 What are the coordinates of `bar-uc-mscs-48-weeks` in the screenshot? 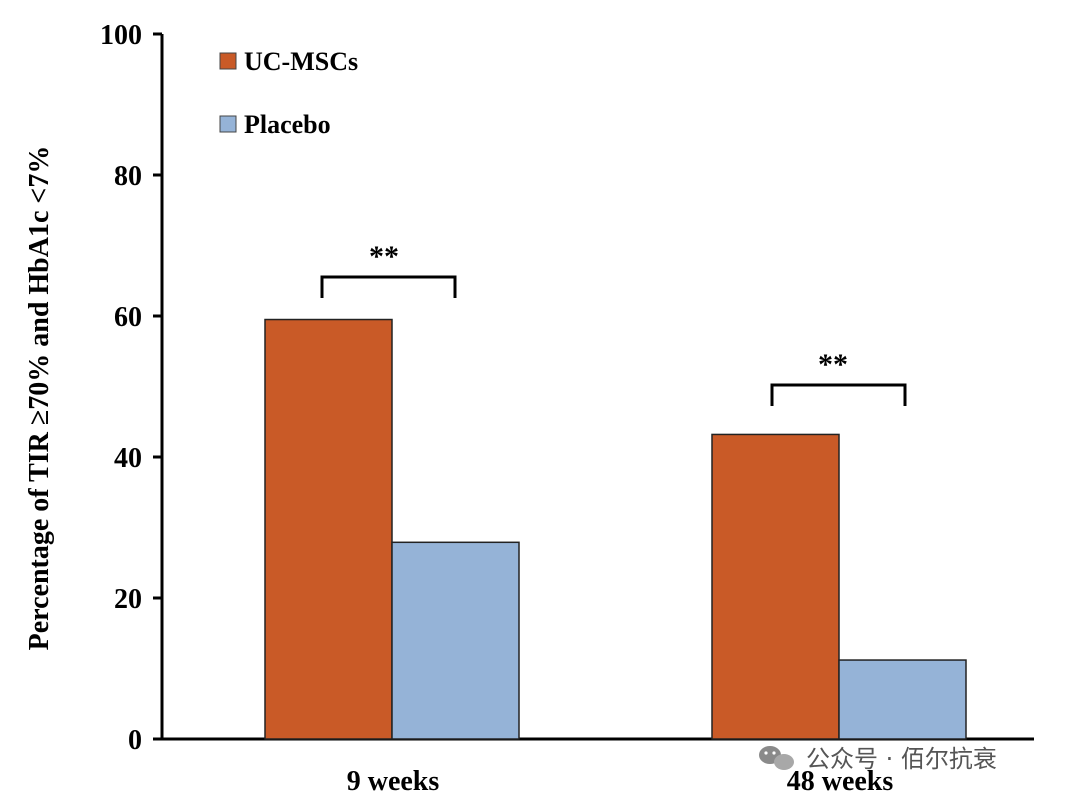 It's located at (775, 586).